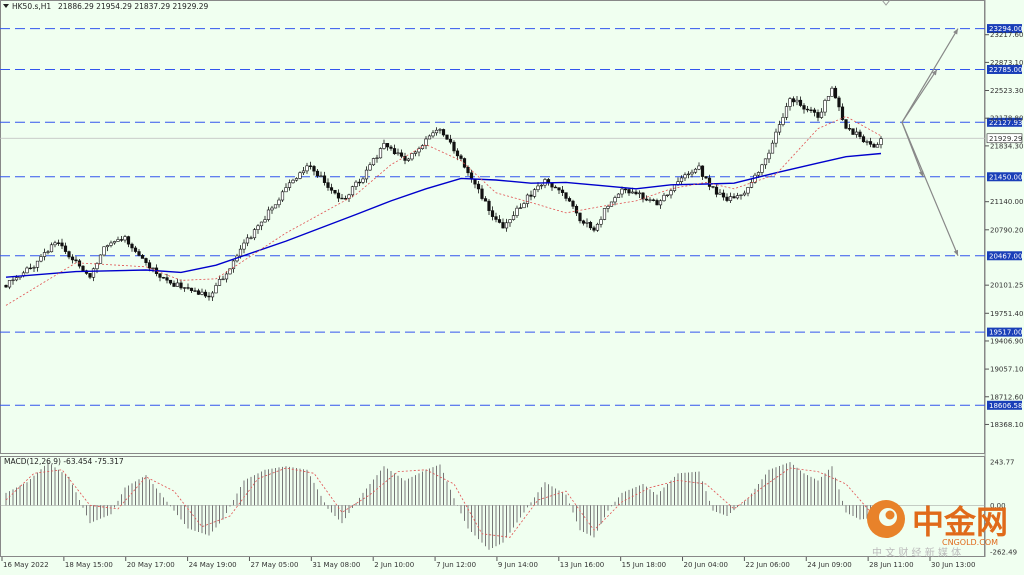 The height and width of the screenshot is (575, 1024). I want to click on price-tick-label: 20101.25, so click(1006, 286).